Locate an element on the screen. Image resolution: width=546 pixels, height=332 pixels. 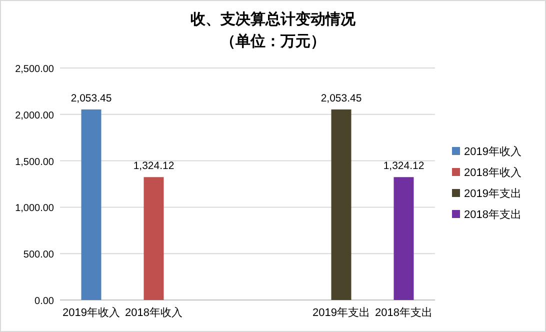
y-tick-label: 1,000.00 is located at coordinates (34, 208).